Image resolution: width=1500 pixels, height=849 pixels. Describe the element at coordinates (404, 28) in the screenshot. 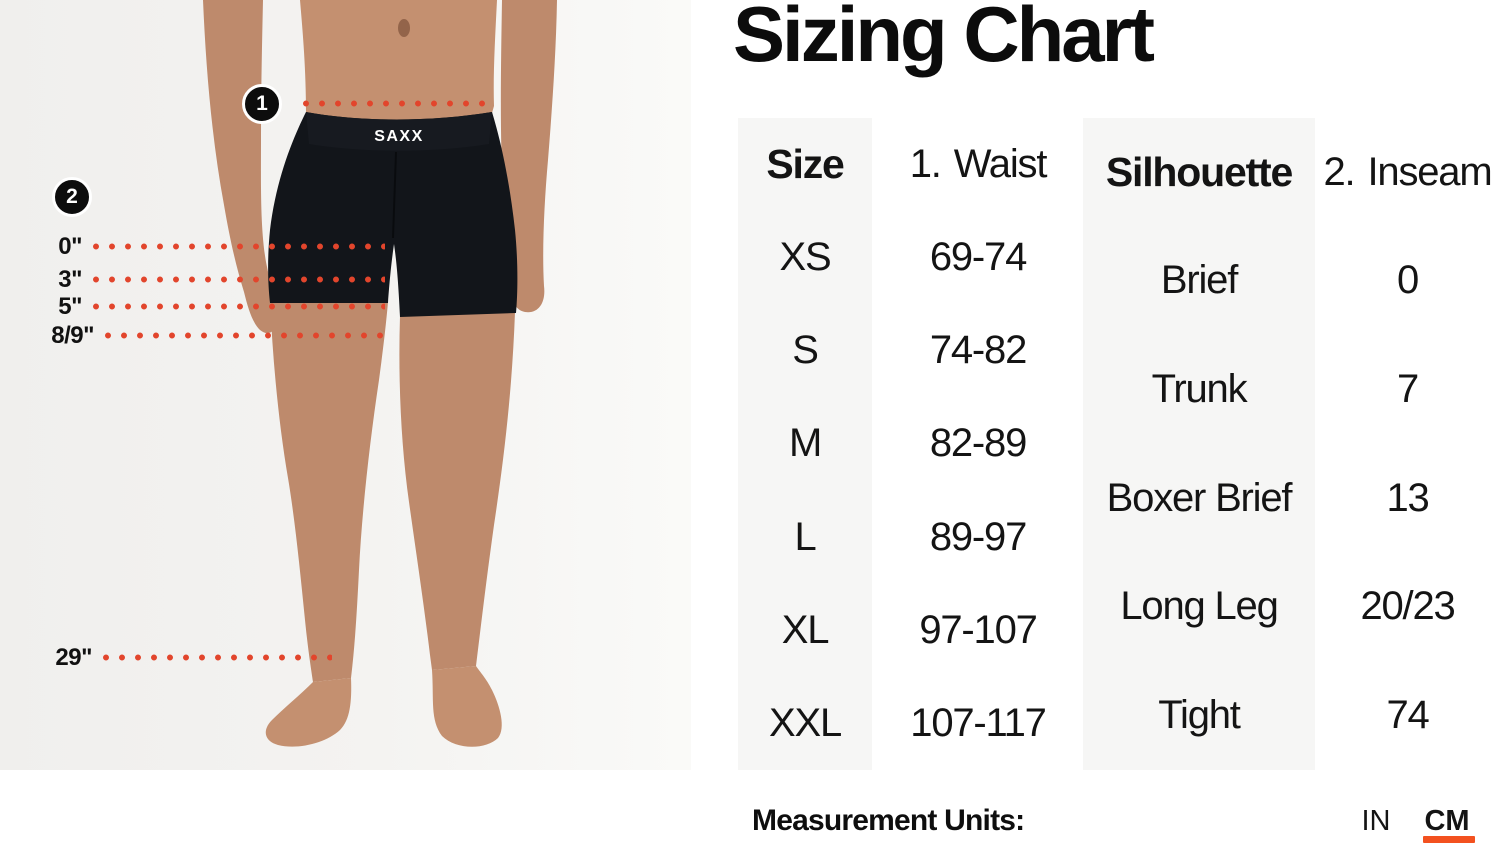

I see `model-navel` at that location.